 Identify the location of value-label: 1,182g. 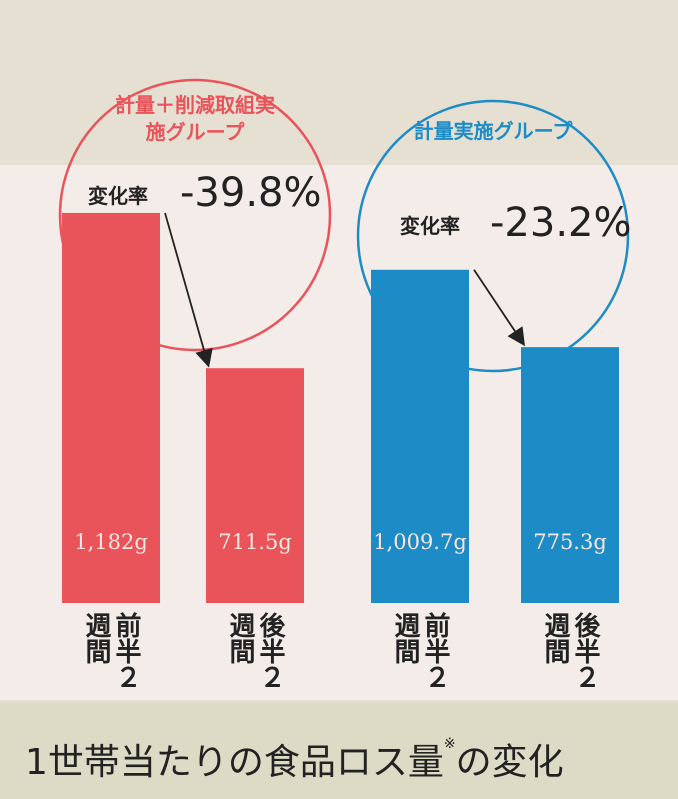
(111, 542).